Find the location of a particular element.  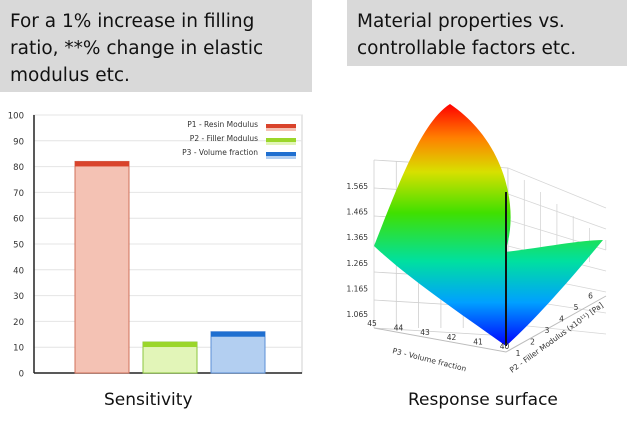

z-tick-label: 1.465 is located at coordinates (358, 212).